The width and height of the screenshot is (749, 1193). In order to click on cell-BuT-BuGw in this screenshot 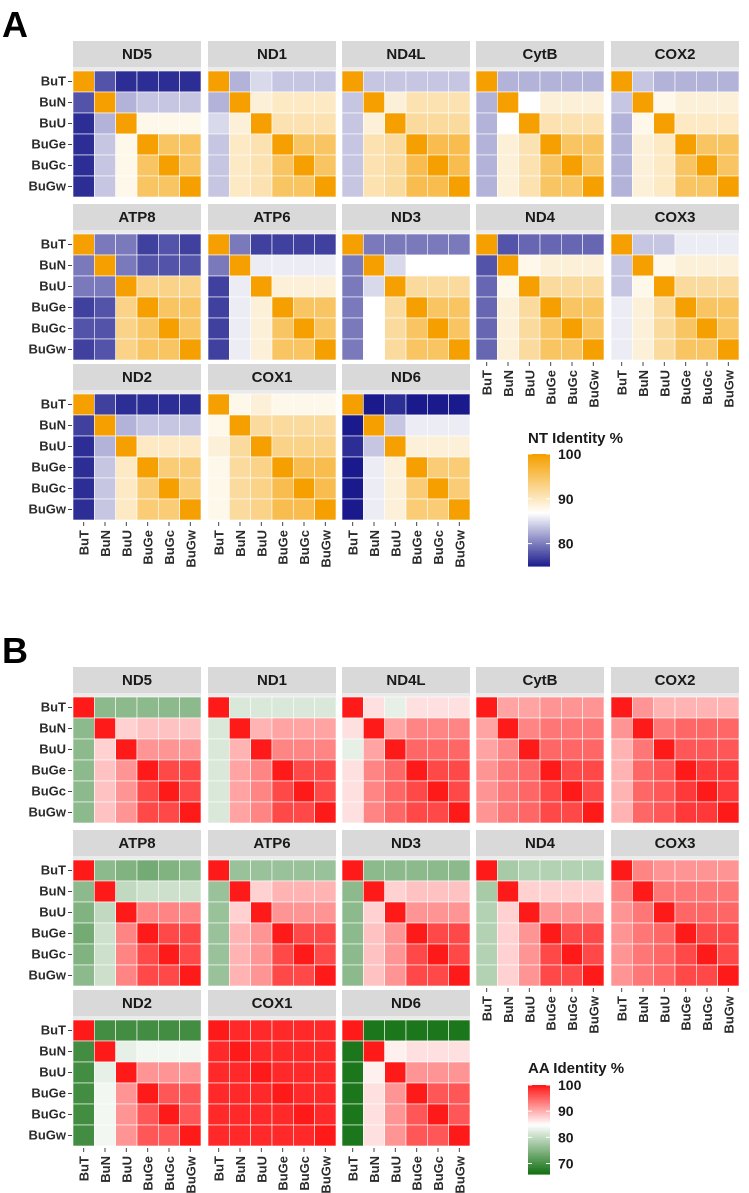, I will do `click(728, 870)`.